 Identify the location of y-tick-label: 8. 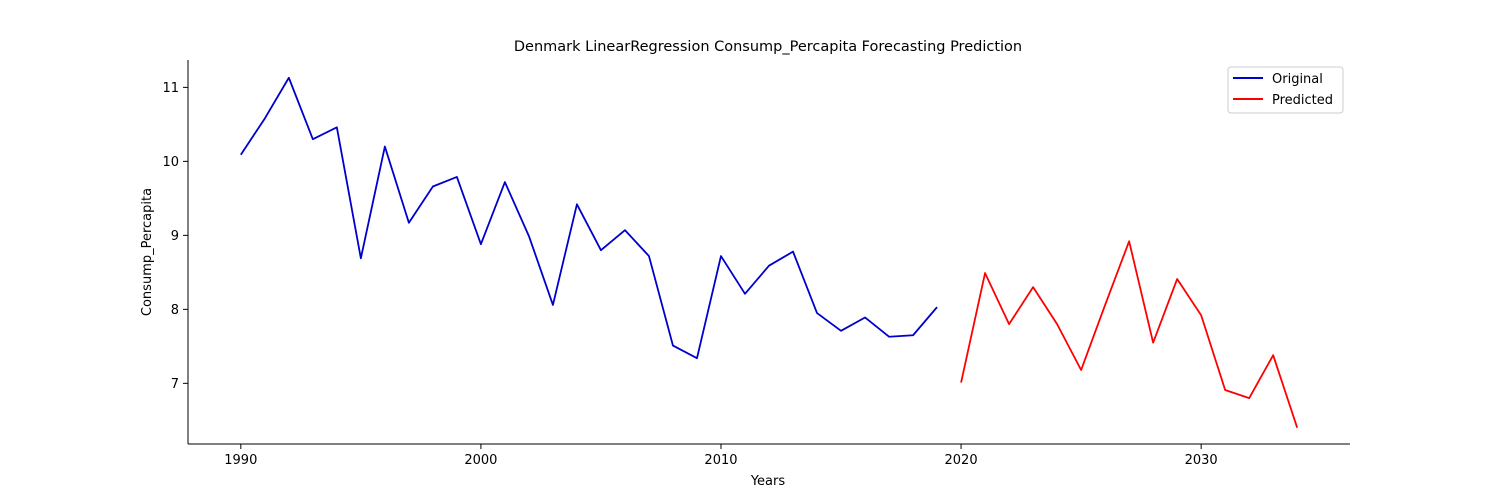
(175, 310).